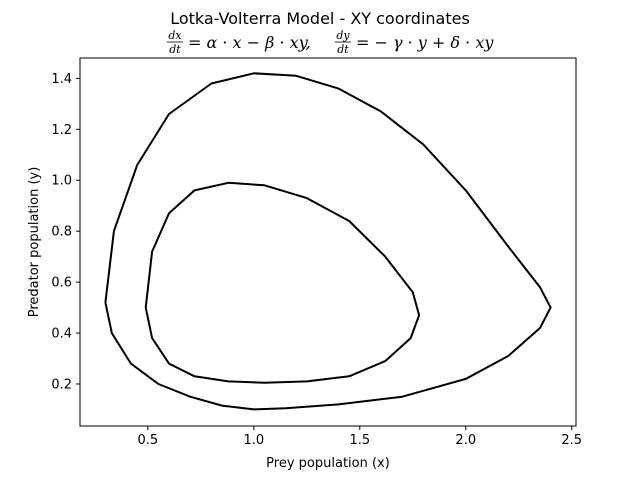 This screenshot has height=480, width=640. Describe the element at coordinates (465, 440) in the screenshot. I see `x-tick-label: 2.0` at that location.